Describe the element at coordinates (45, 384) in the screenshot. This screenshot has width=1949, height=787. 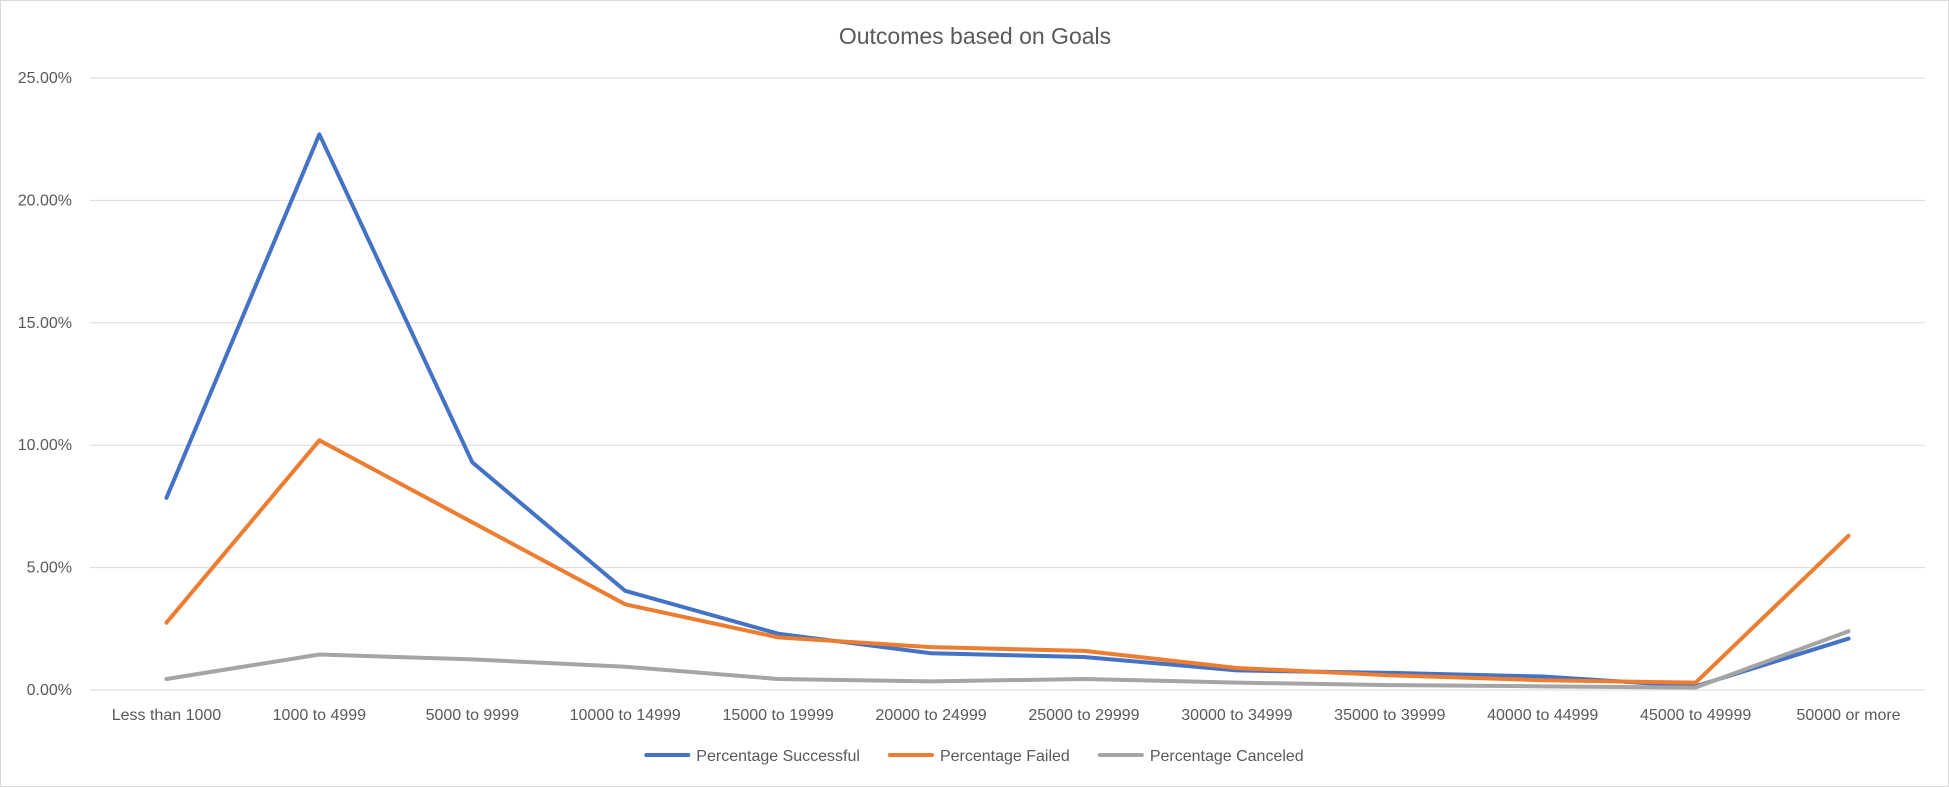
I see `y-axis-ticks: 0.00% 5.00% 10.00% 15.00% 20.00% 25.00%` at that location.